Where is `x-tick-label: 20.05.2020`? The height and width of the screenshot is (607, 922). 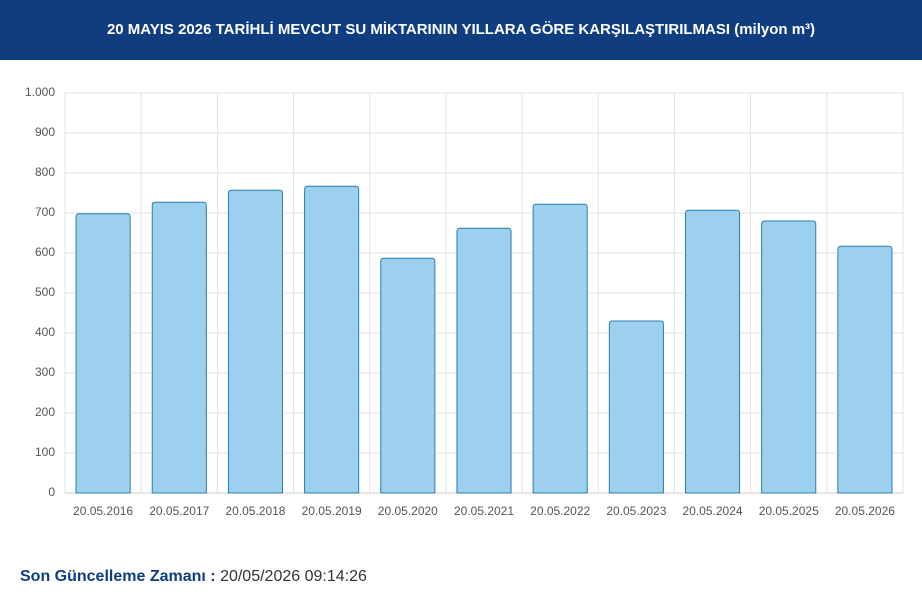
x-tick-label: 20.05.2020 is located at coordinates (408, 511).